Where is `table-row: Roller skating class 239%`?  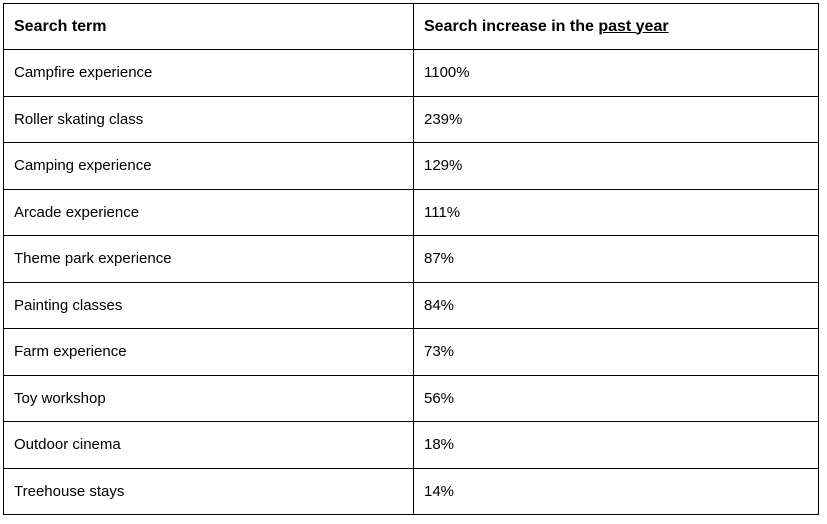 table-row: Roller skating class 239% is located at coordinates (411, 119).